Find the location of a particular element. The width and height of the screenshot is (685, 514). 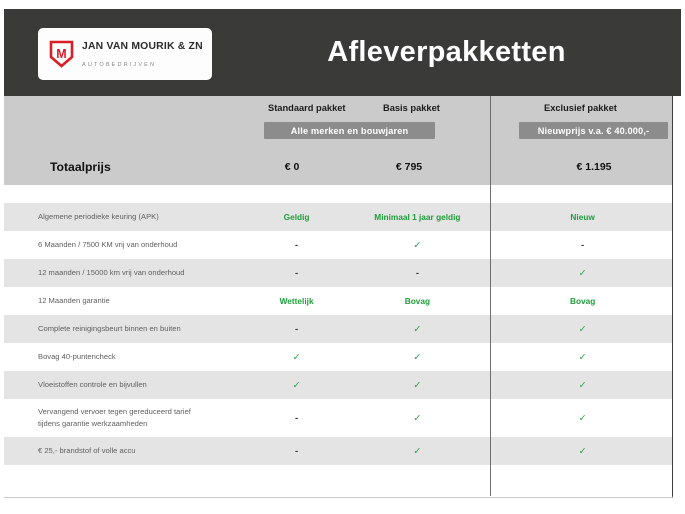

row-value-standaard: Geldig is located at coordinates (296, 217).